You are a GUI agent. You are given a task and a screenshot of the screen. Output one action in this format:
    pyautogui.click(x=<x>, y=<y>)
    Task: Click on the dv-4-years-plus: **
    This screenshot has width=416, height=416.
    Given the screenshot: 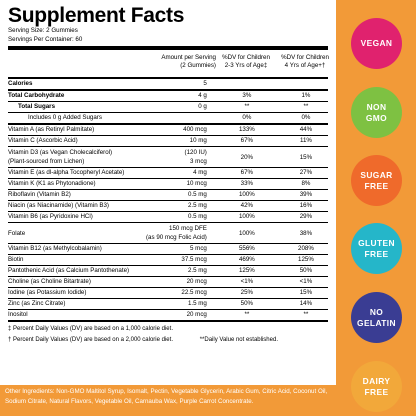 What is the action you would take?
    pyautogui.click(x=305, y=107)
    